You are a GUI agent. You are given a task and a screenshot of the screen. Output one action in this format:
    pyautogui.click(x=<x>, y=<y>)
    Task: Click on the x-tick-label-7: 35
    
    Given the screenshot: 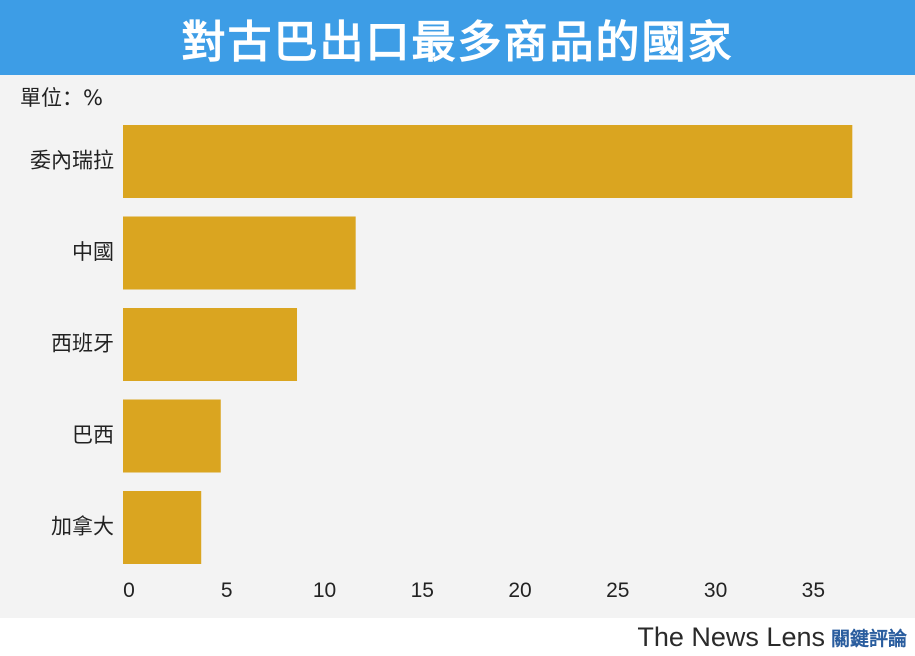 What is the action you would take?
    pyautogui.click(x=813, y=590)
    